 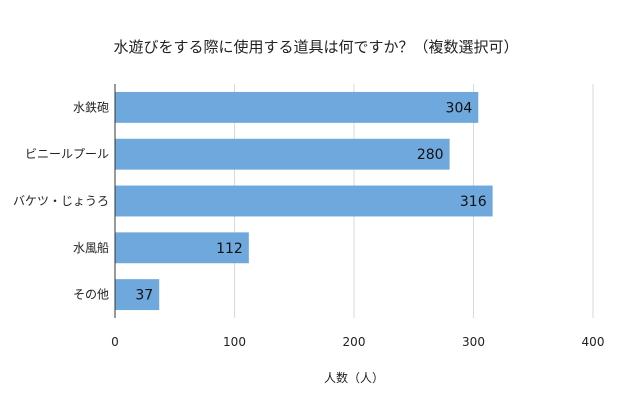 What do you see at coordinates (91, 106) in the screenshot?
I see `category-label: 水鉄砲` at bounding box center [91, 106].